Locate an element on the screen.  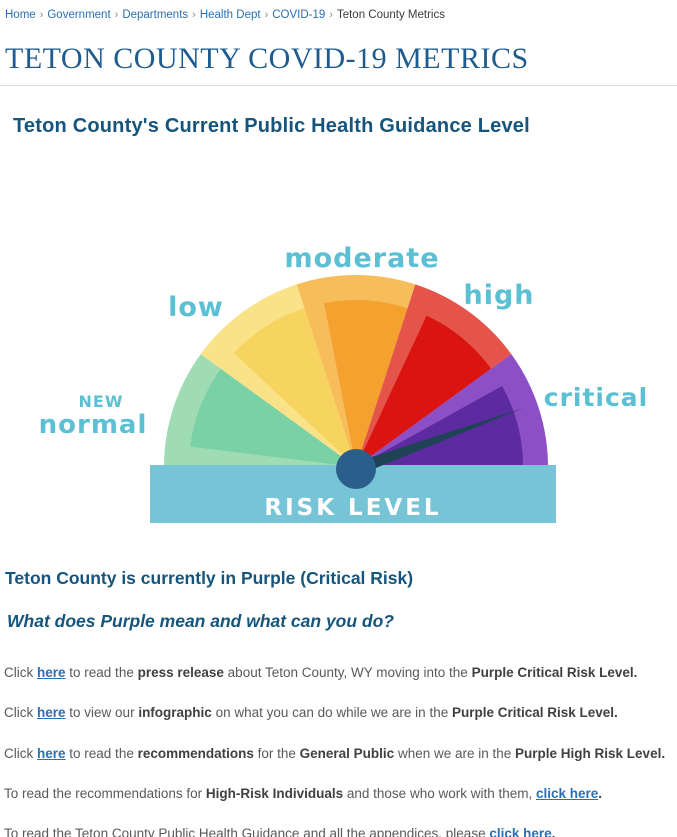
gauge-label-moderate: moderate is located at coordinates (361, 258).